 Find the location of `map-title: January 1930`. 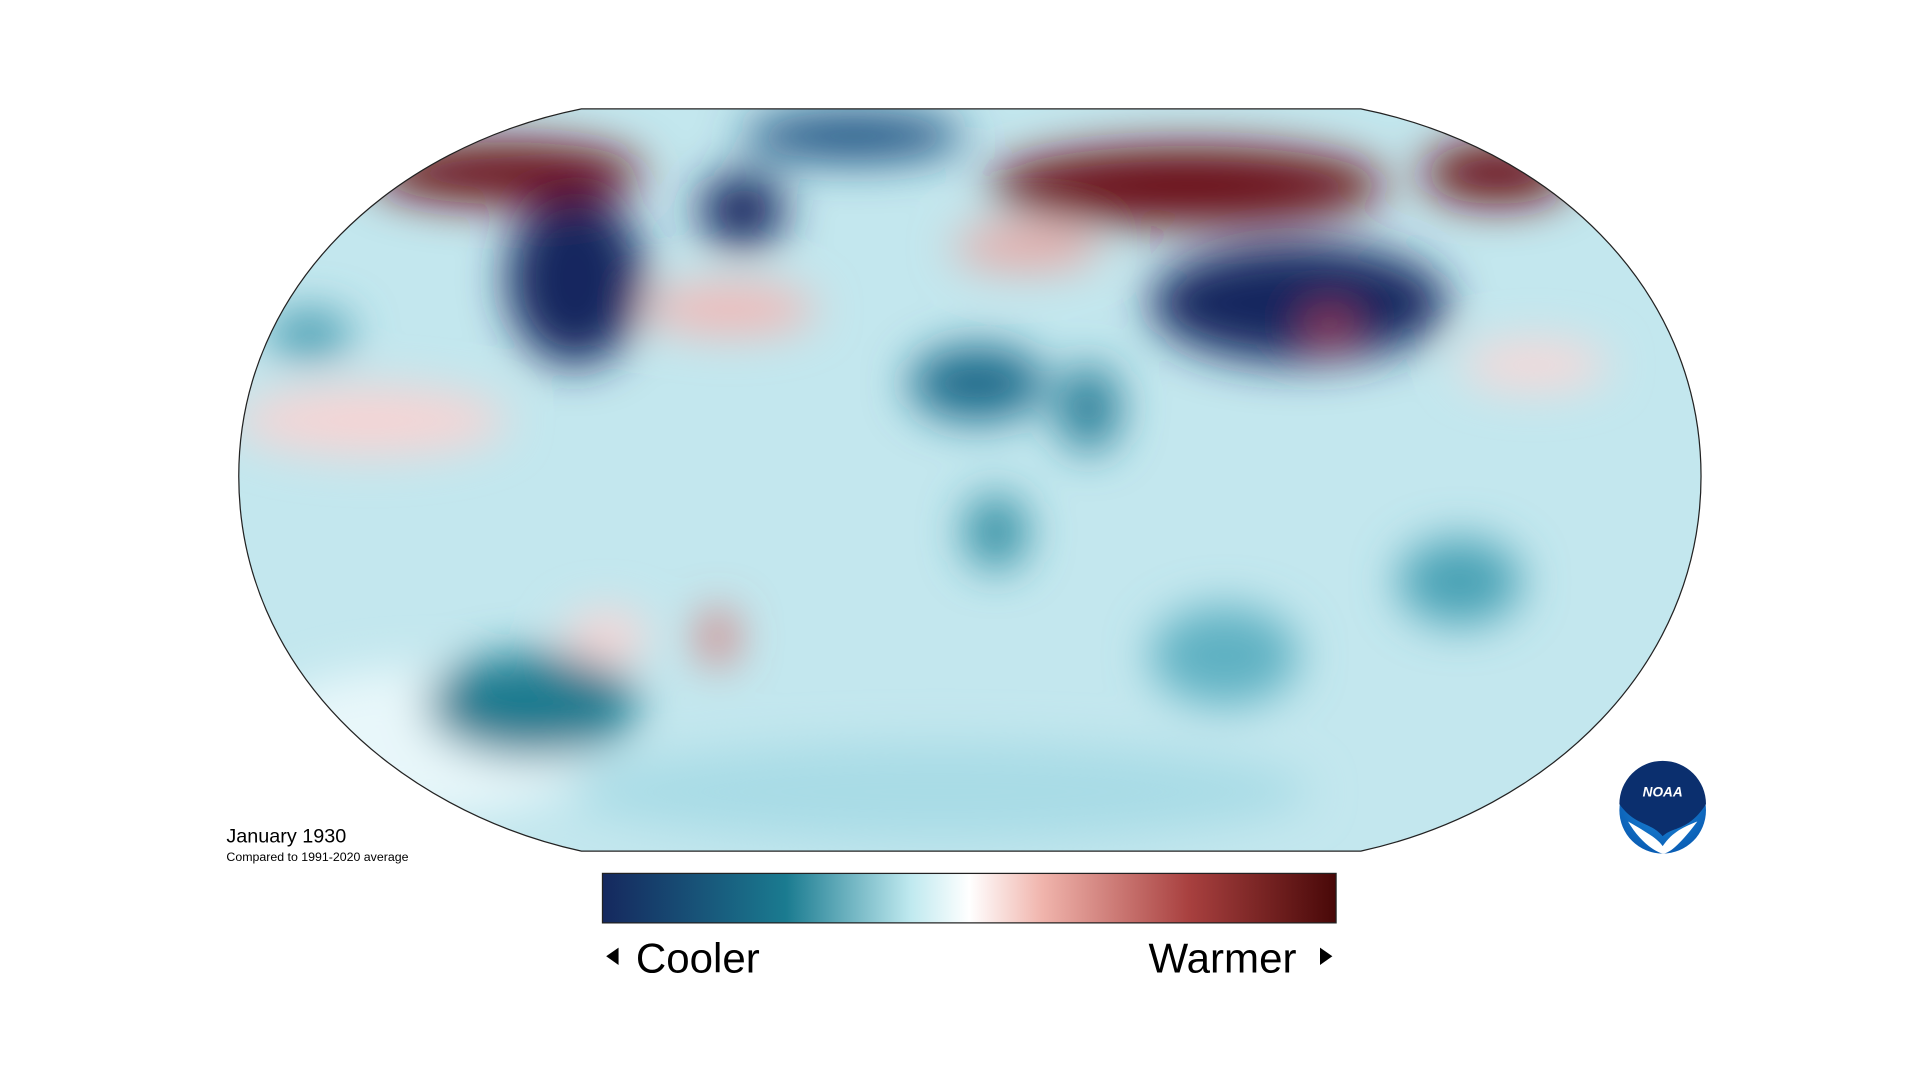

map-title: January 1930 is located at coordinates (286, 836).